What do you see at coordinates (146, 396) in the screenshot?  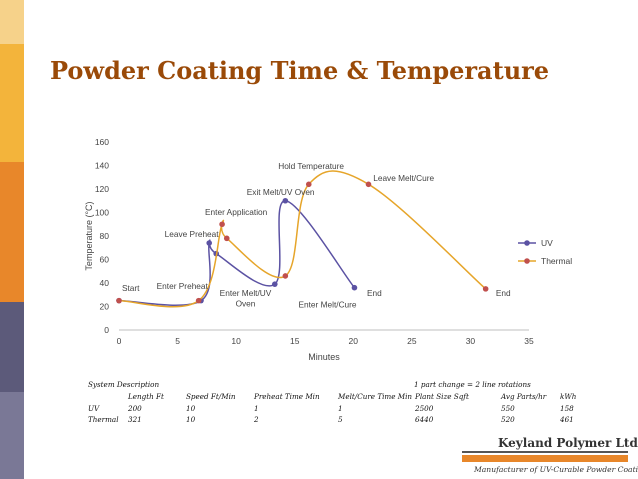 I see `table-column-header: Length Ft` at bounding box center [146, 396].